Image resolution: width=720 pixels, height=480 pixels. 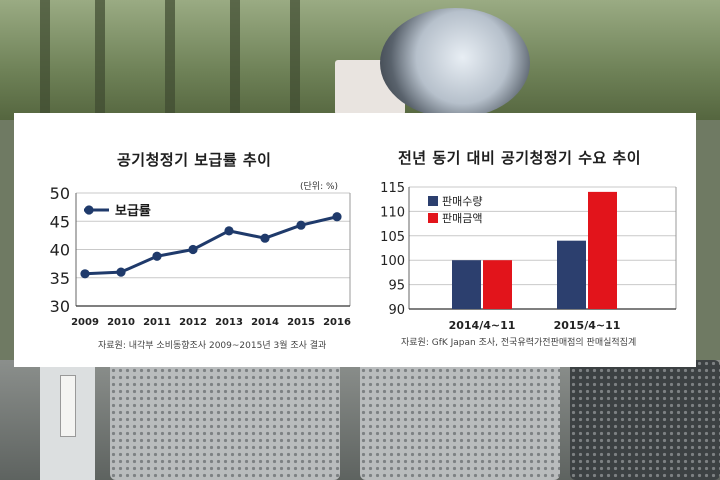 What do you see at coordinates (60, 221) in the screenshot?
I see `y-tick-label: 45` at bounding box center [60, 221].